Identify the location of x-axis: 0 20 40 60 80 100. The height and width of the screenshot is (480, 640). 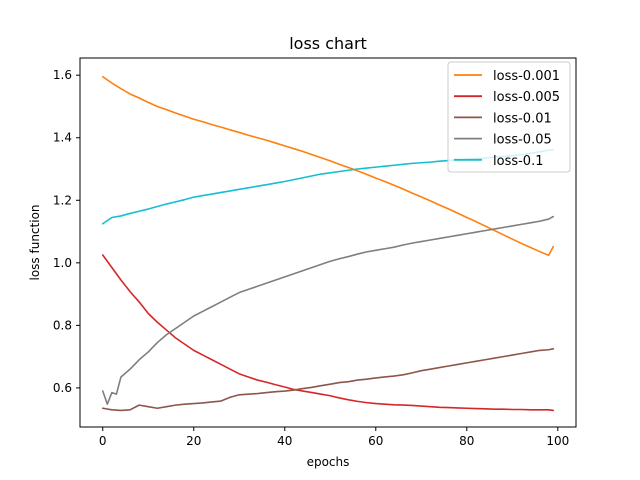
(334, 437).